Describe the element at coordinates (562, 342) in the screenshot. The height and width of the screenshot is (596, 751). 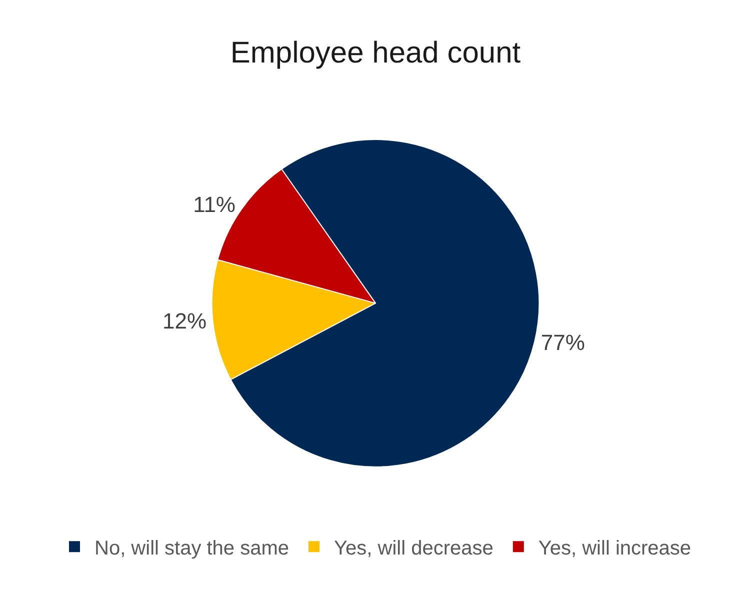
I see `data-label: 77%` at that location.